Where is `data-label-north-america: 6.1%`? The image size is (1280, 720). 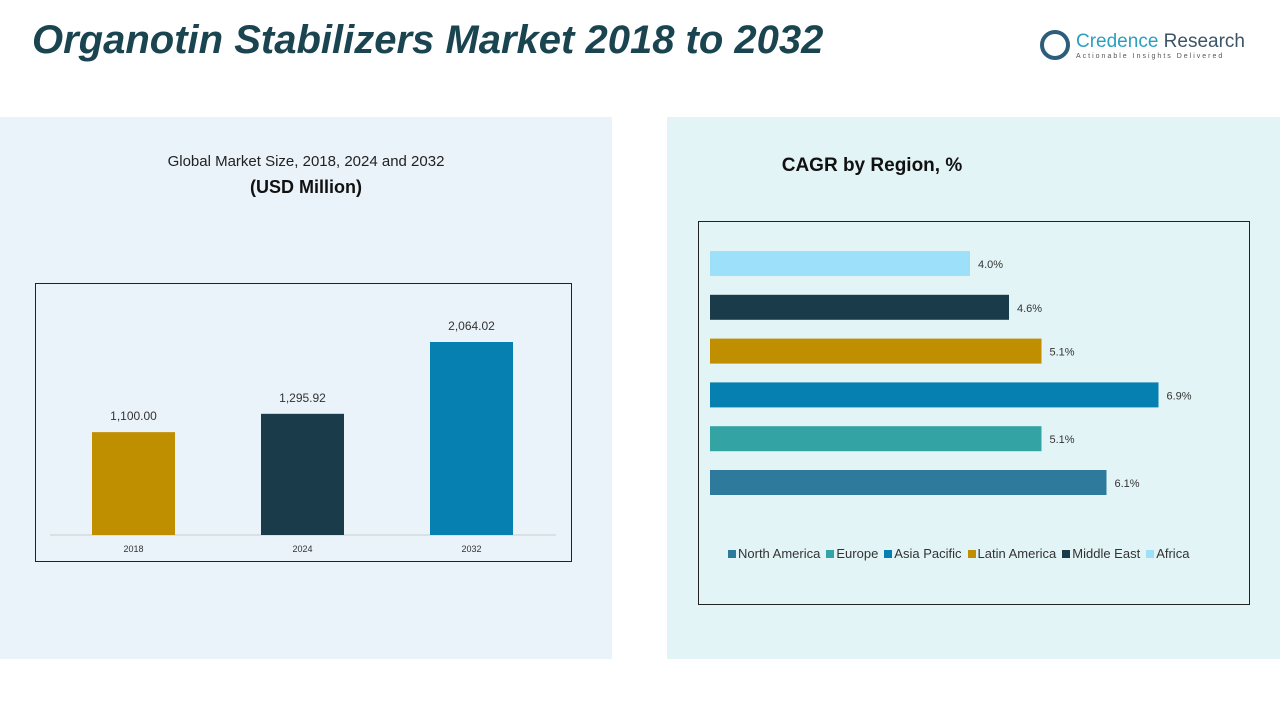 data-label-north-america: 6.1% is located at coordinates (1127, 484).